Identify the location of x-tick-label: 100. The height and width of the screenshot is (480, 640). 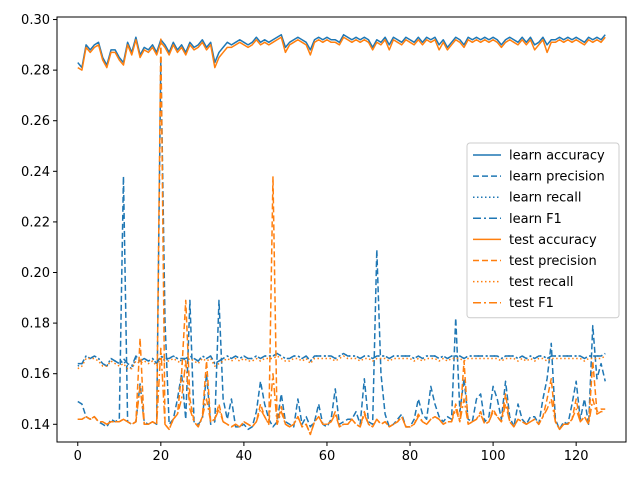
(493, 456).